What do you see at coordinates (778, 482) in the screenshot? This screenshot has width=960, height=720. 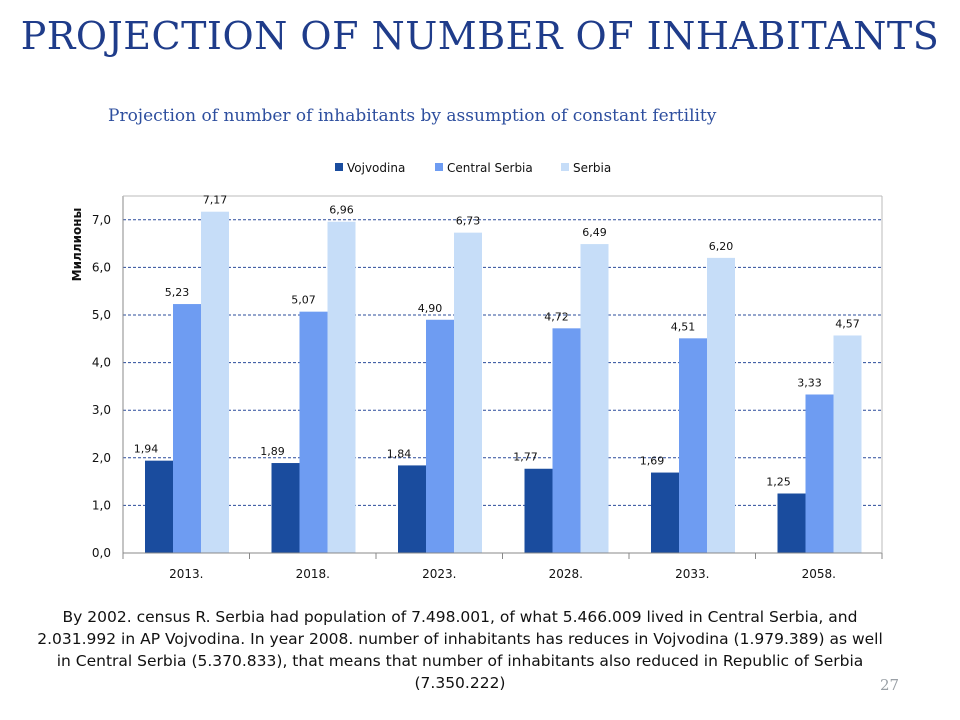 I see `data-label: 1,25` at bounding box center [778, 482].